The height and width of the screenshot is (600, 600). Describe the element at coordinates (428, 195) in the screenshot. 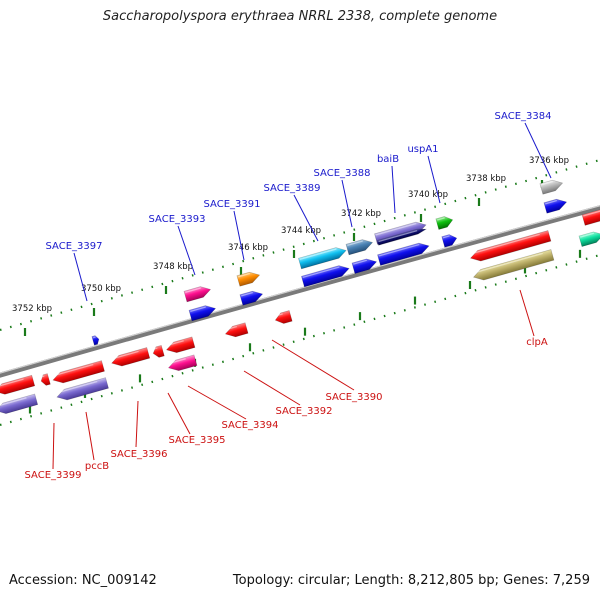

I see `tick-label: 3740 kbp` at that location.